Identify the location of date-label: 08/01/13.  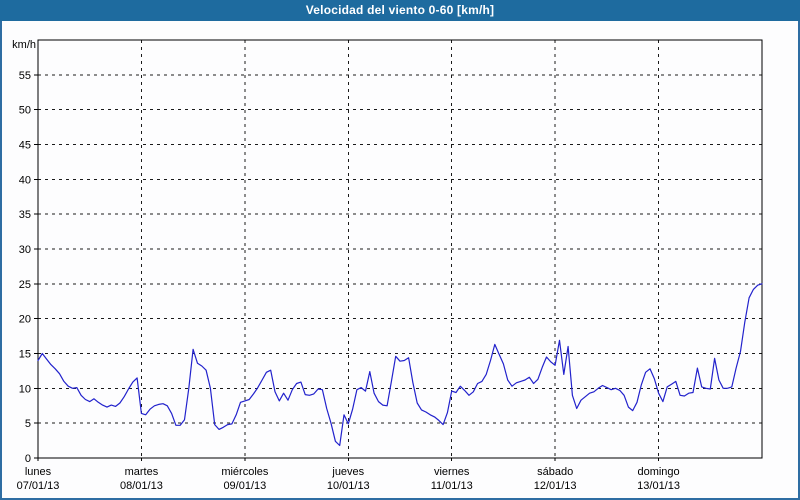
(141, 486).